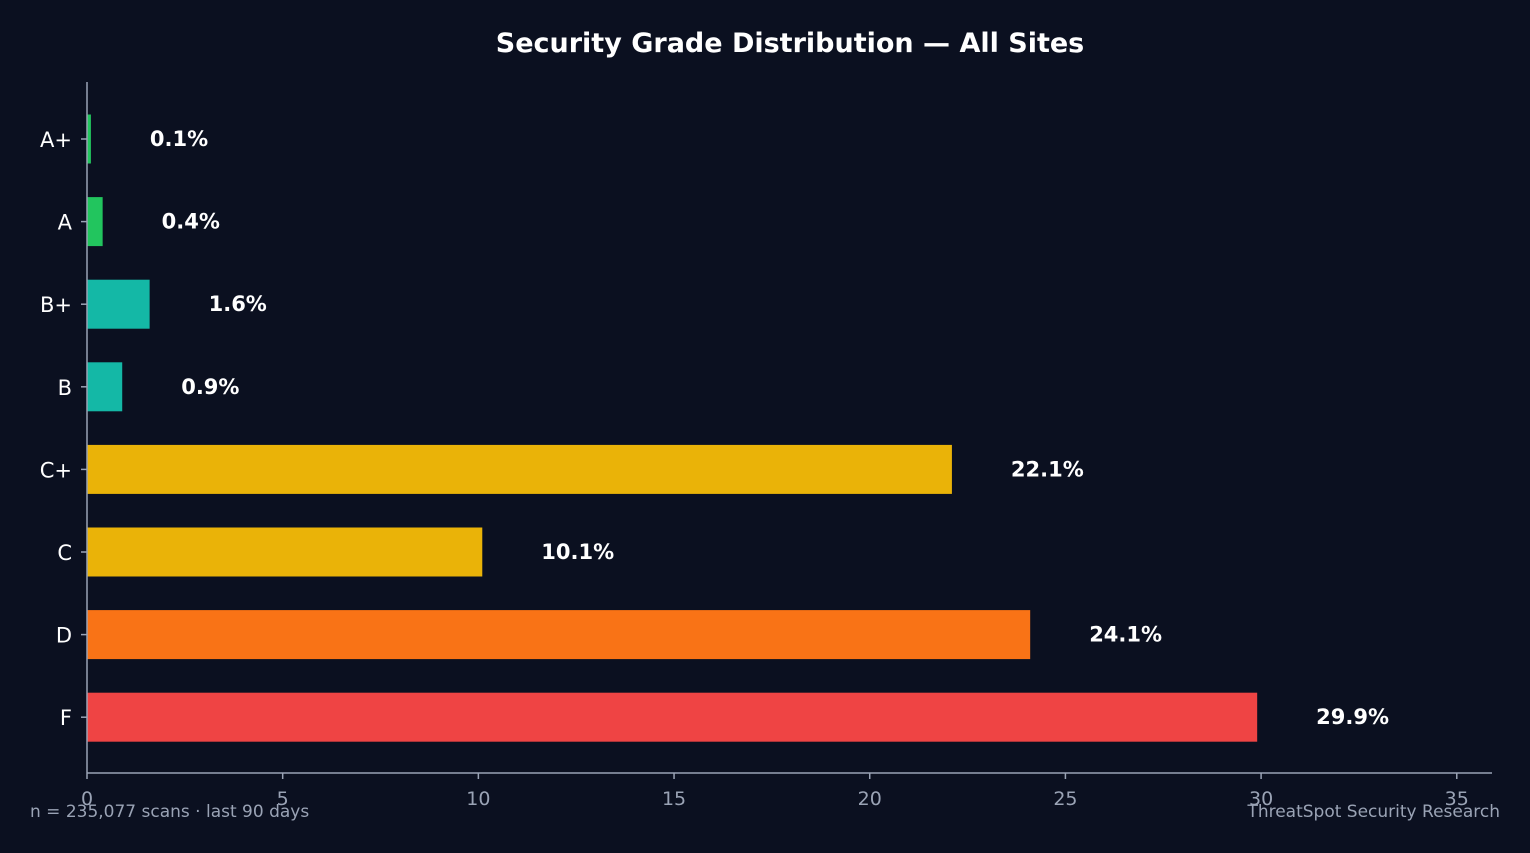  Describe the element at coordinates (577, 552) in the screenshot. I see `value-label-c: 10.1%` at that location.